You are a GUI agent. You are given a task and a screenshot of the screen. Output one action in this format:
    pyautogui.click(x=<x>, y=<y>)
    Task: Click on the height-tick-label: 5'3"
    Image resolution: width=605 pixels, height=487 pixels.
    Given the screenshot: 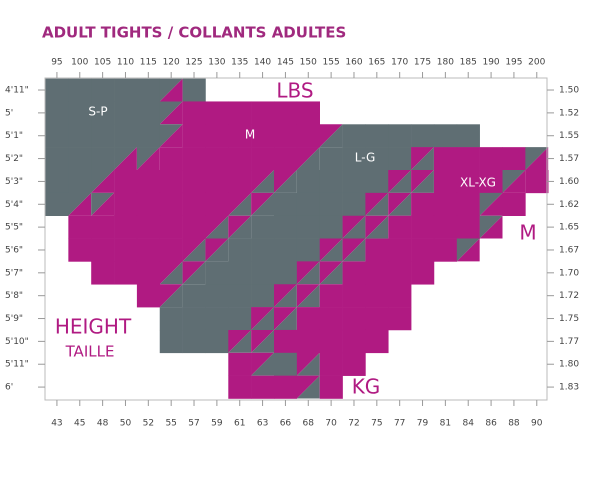 What is the action you would take?
    pyautogui.click(x=14, y=182)
    